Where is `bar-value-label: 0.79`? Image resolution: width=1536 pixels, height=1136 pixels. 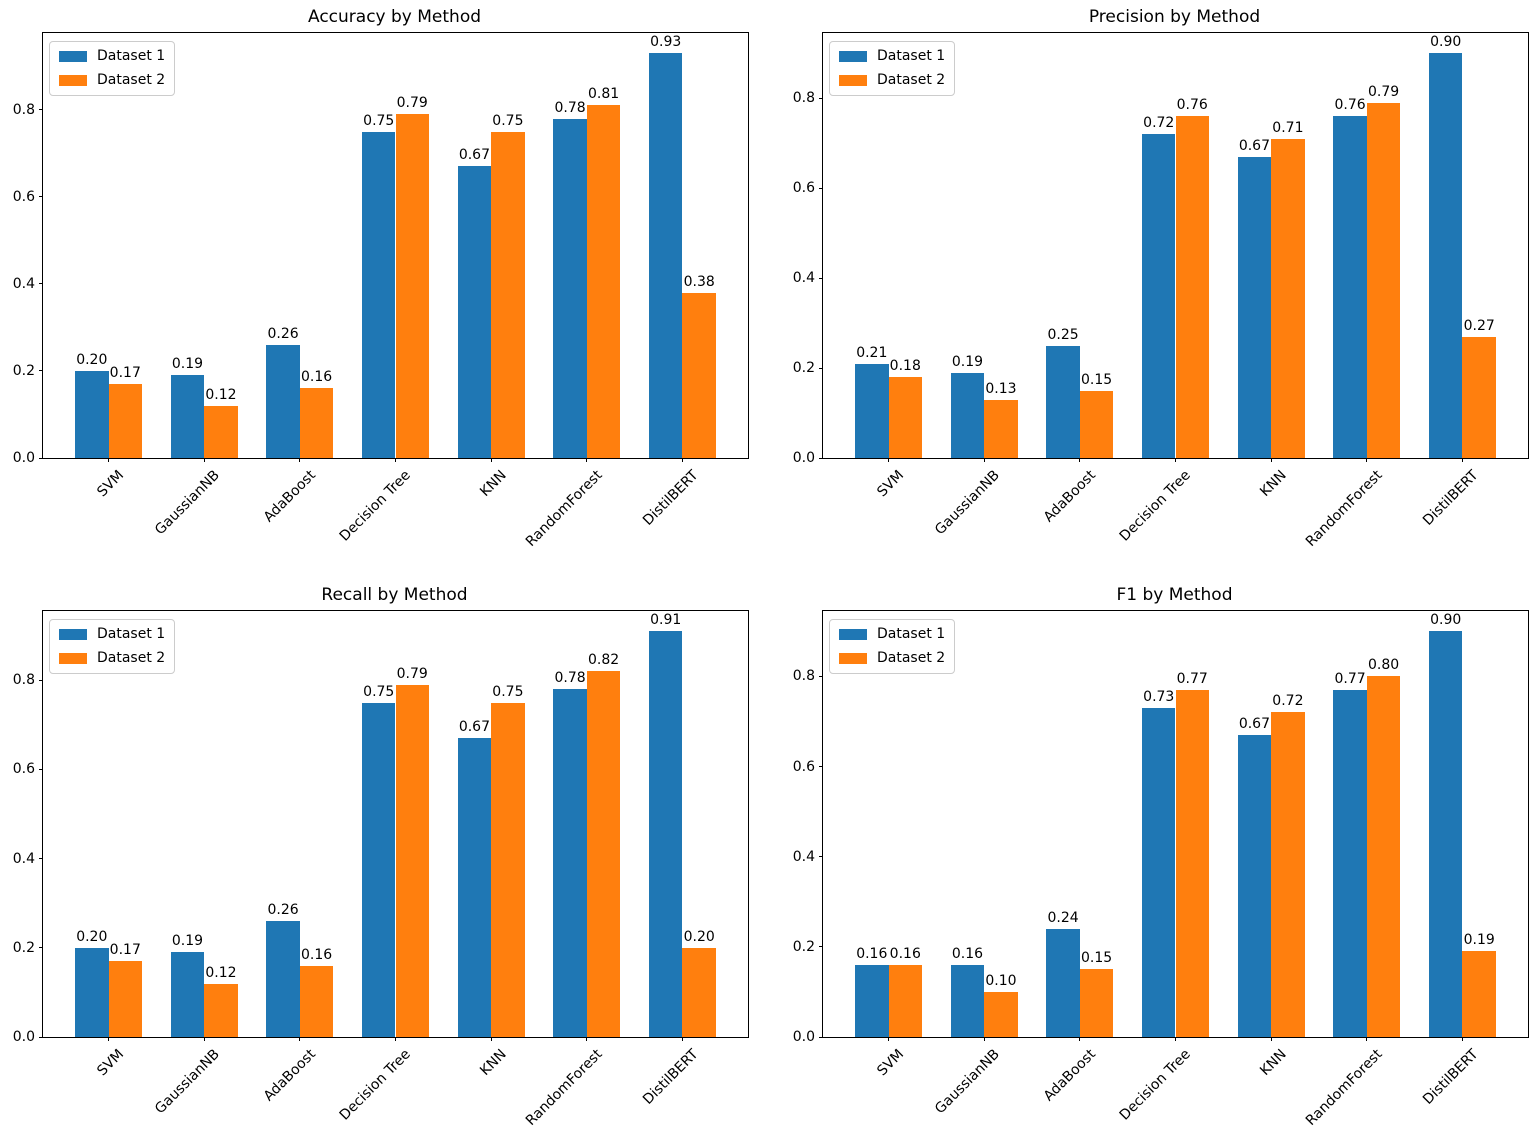
bar-value-label: 0.79 is located at coordinates (412, 103).